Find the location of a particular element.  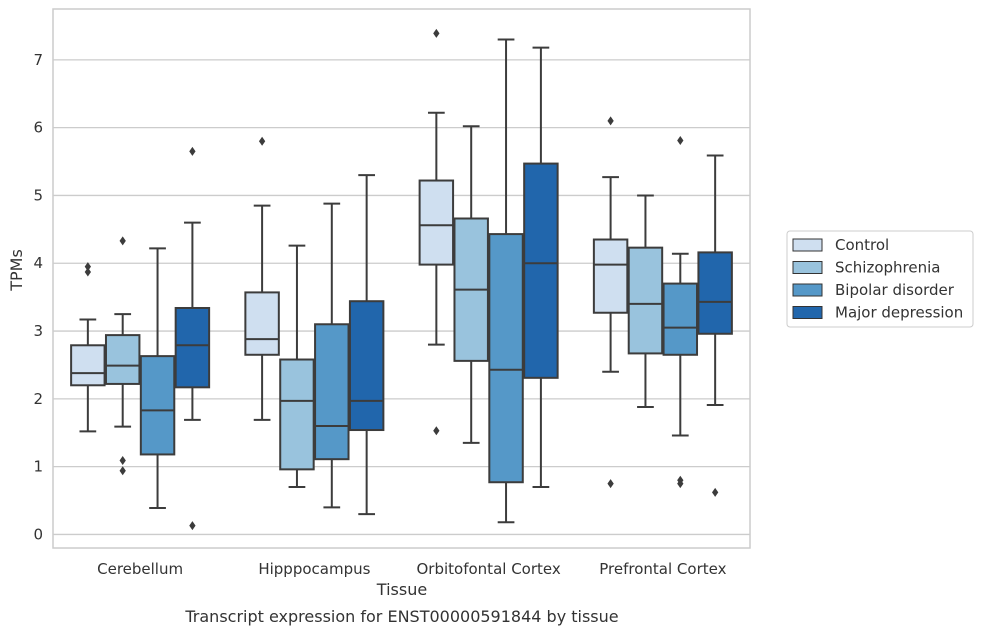

y-tick-label: 5 is located at coordinates (38, 195).